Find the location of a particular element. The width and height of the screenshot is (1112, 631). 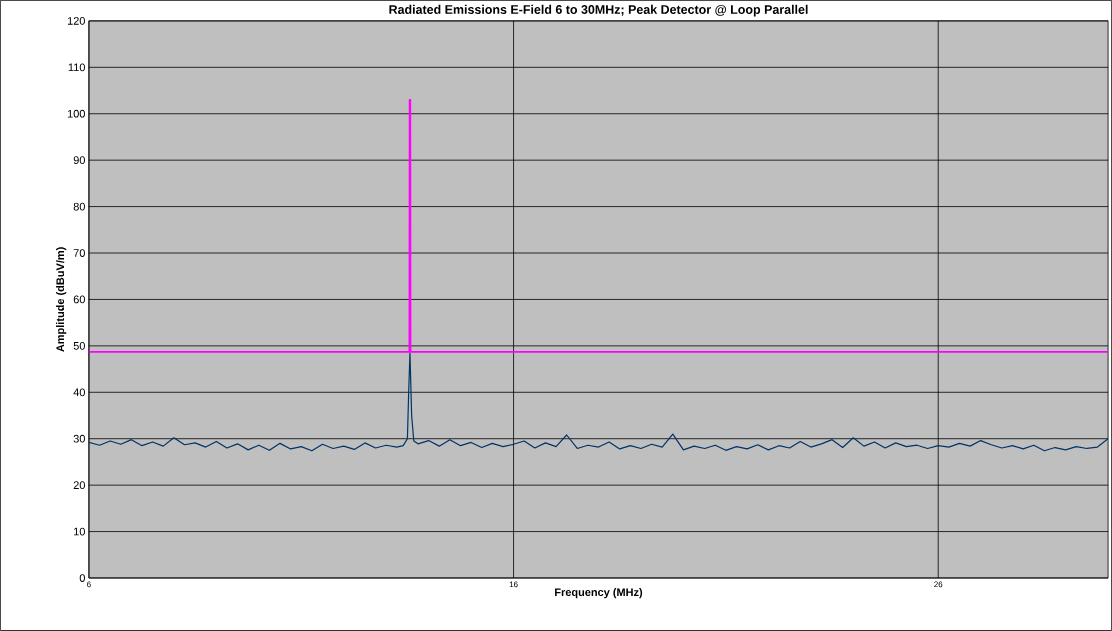

y-axis-title: Amplitude (dBuV/m) is located at coordinates (61, 299).